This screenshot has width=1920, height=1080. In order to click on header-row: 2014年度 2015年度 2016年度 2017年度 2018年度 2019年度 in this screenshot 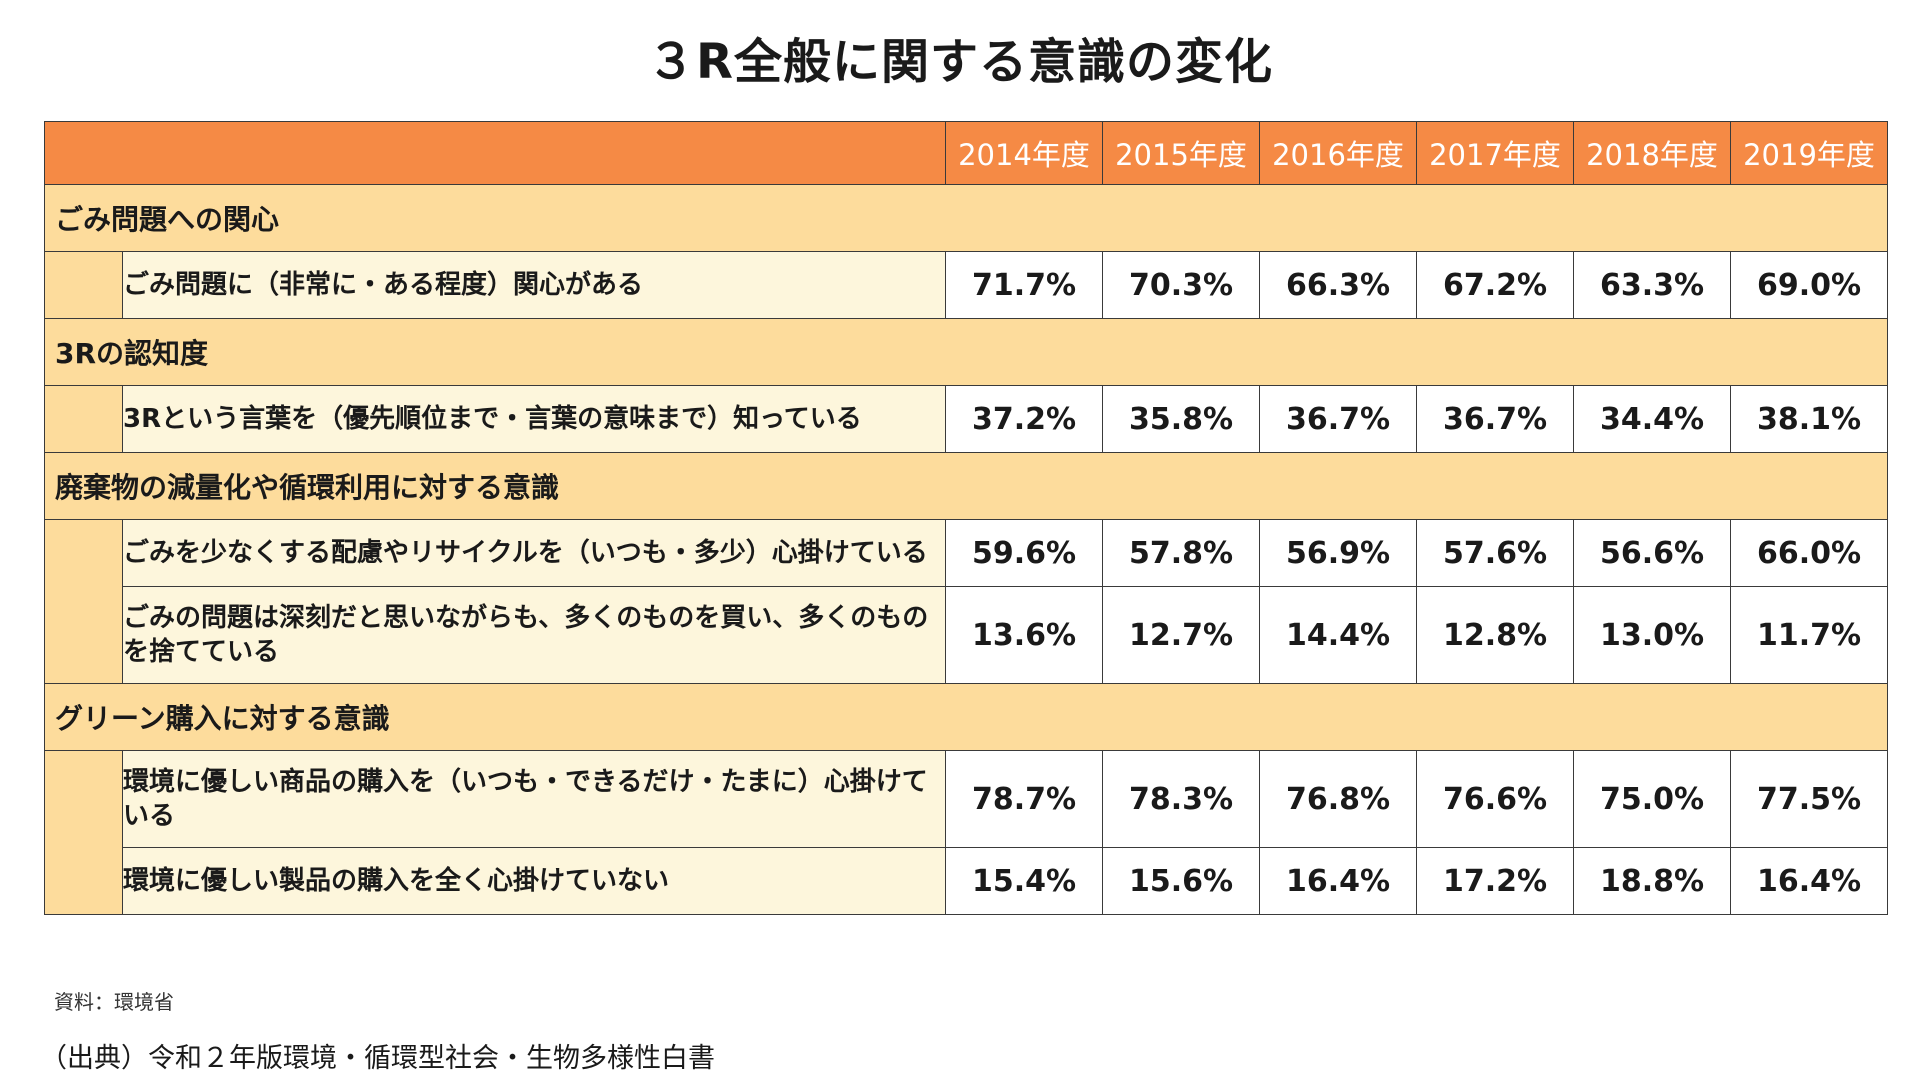, I will do `click(966, 153)`.